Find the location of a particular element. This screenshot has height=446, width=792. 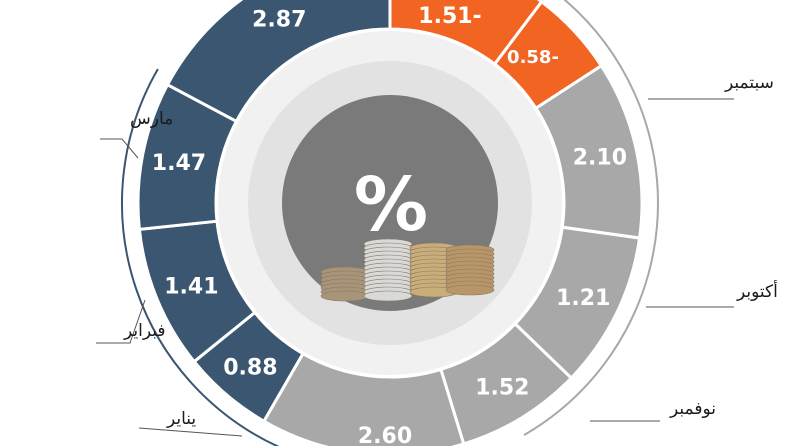

segment-value-5: 0.58- is located at coordinates (533, 57).